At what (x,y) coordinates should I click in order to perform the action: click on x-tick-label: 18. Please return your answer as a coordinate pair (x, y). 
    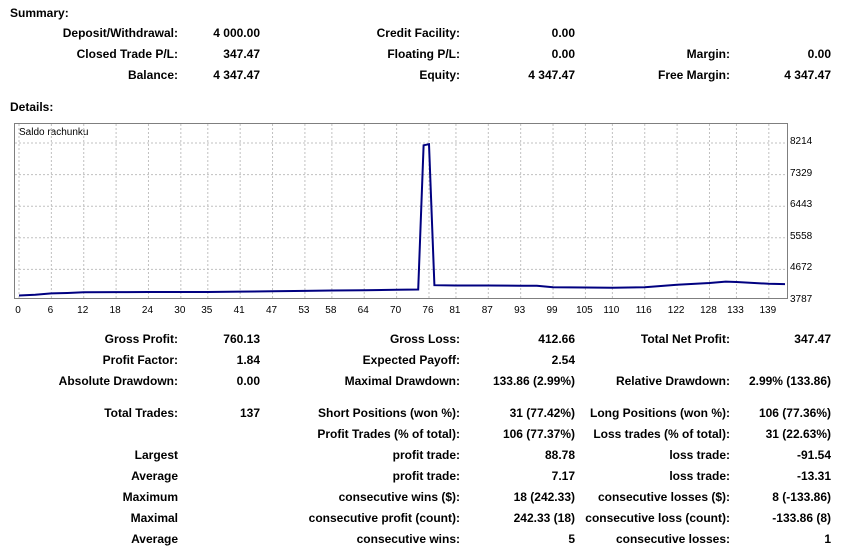
    Looking at the image, I should click on (115, 310).